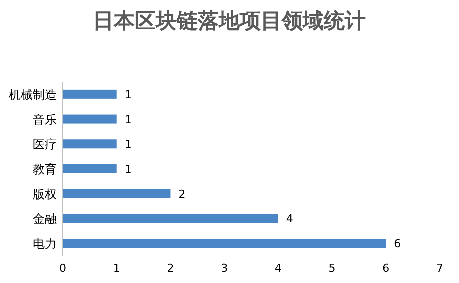 Image resolution: width=459 pixels, height=283 pixels. Describe the element at coordinates (224, 268) in the screenshot. I see `x-tick-label: 3` at that location.